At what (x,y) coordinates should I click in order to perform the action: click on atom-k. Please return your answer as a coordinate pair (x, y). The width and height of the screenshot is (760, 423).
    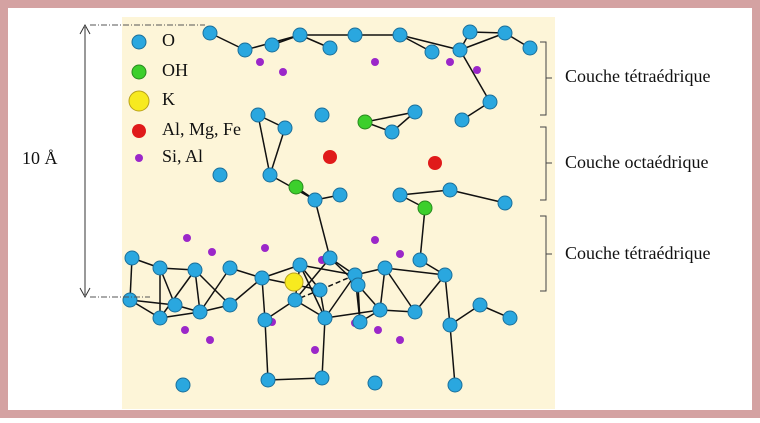
    Looking at the image, I should click on (294, 282).